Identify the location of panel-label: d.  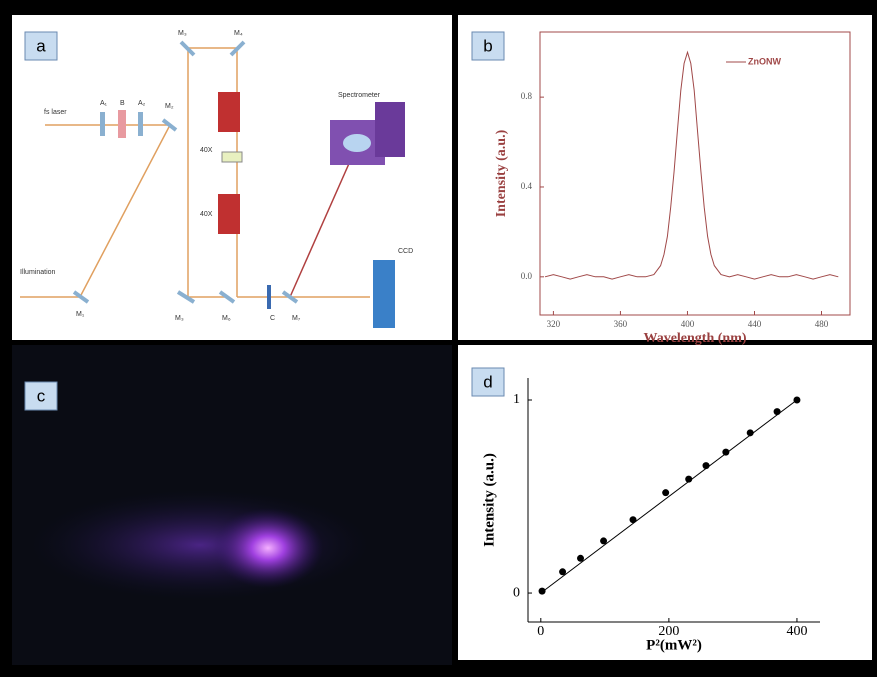
(487, 381).